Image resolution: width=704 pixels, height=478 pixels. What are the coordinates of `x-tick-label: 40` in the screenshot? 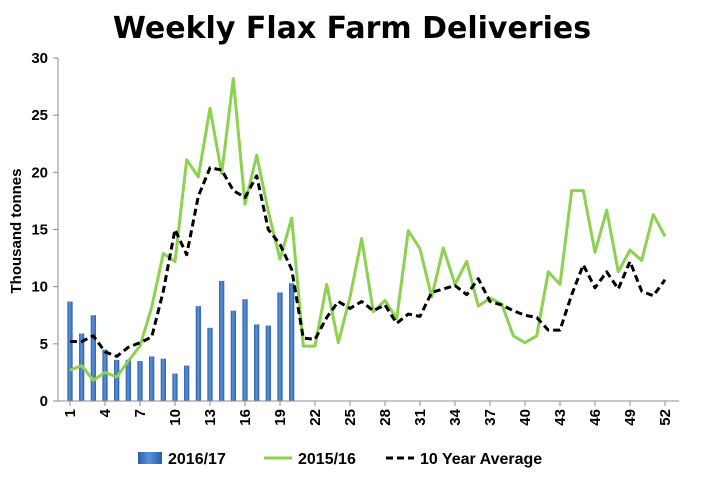 It's located at (525, 417).